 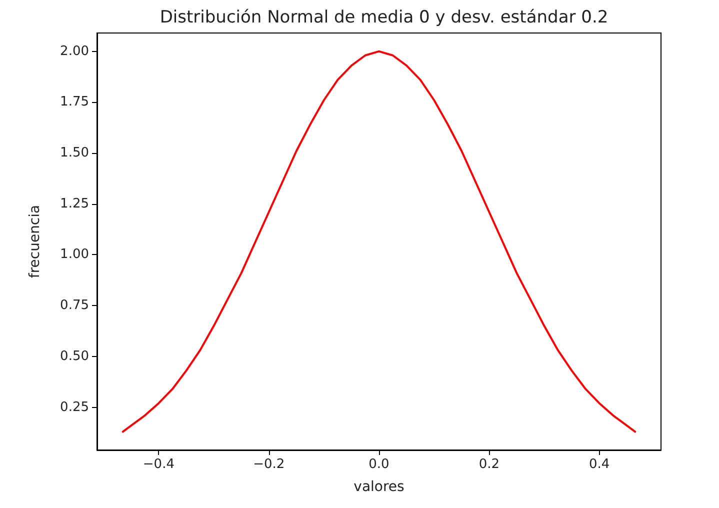 What do you see at coordinates (35, 241) in the screenshot?
I see `y-axis-title: frecuencia` at bounding box center [35, 241].